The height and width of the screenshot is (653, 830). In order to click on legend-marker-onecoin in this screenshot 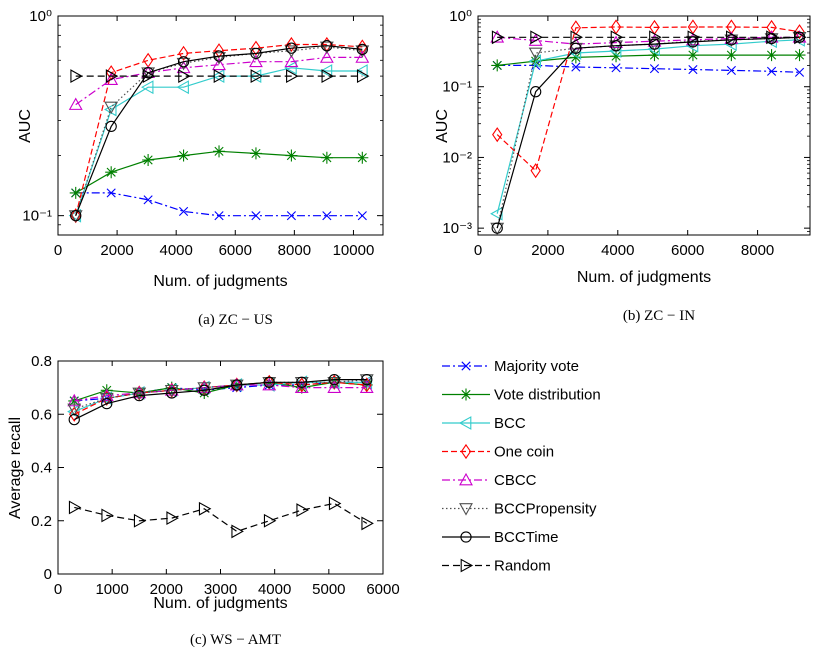, I will do `click(466, 451)`.